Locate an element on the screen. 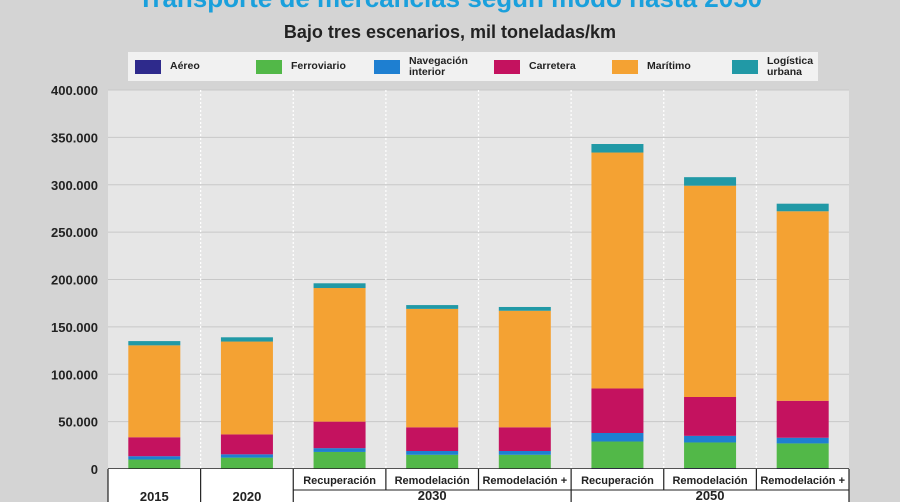 The image size is (900, 502). legend-item-ferroviario: Ferroviario is located at coordinates (301, 66).